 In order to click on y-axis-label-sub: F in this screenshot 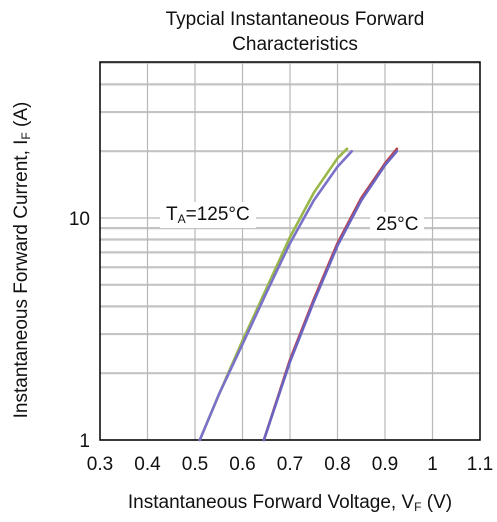, I will do `click(26, 136)`.